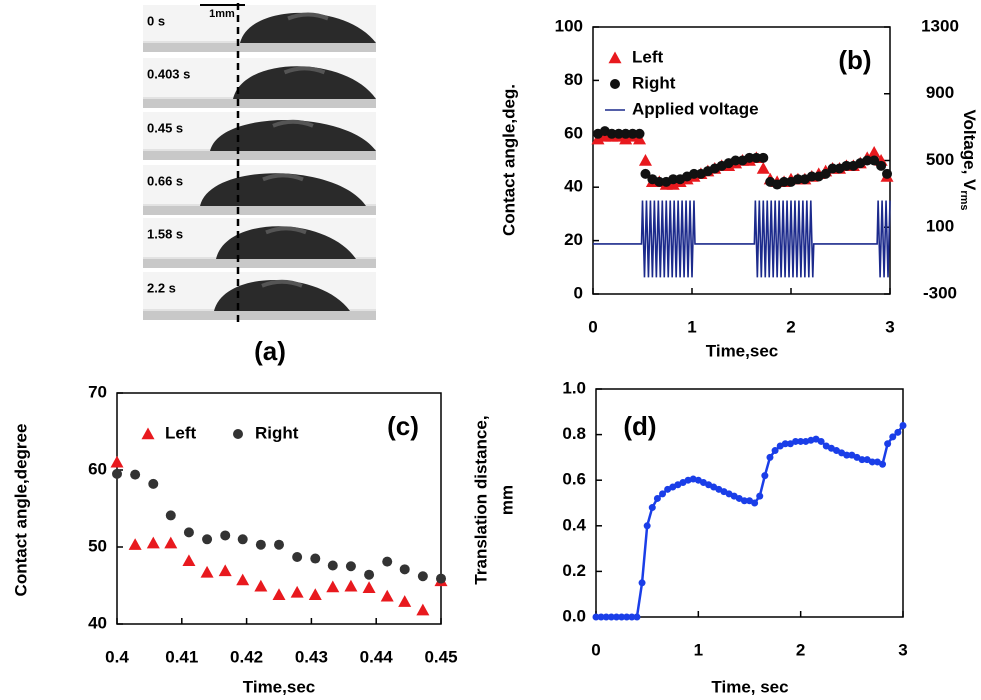 Image resolution: width=981 pixels, height=700 pixels. I want to click on droplet, so click(308, 27).